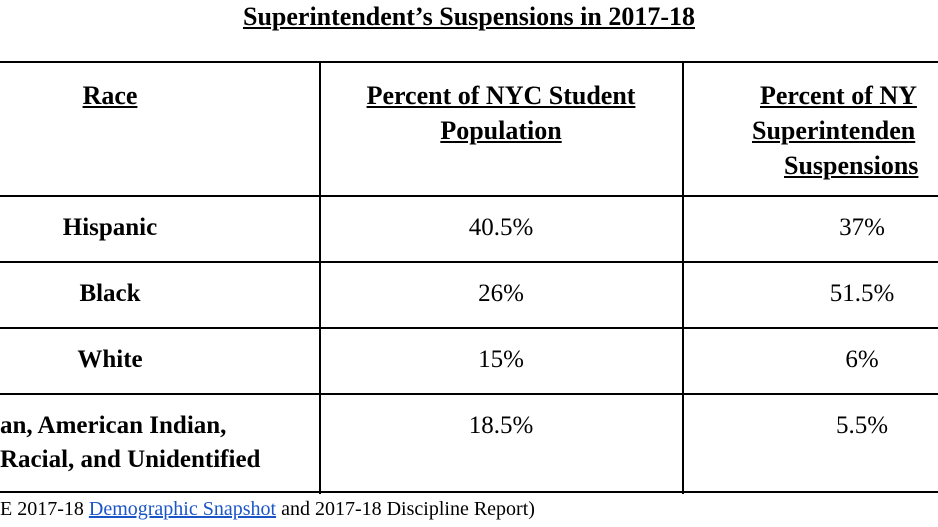 This screenshot has height=527, width=938. Describe the element at coordinates (834, 130) in the screenshot. I see `header-cell: Superintenden` at that location.